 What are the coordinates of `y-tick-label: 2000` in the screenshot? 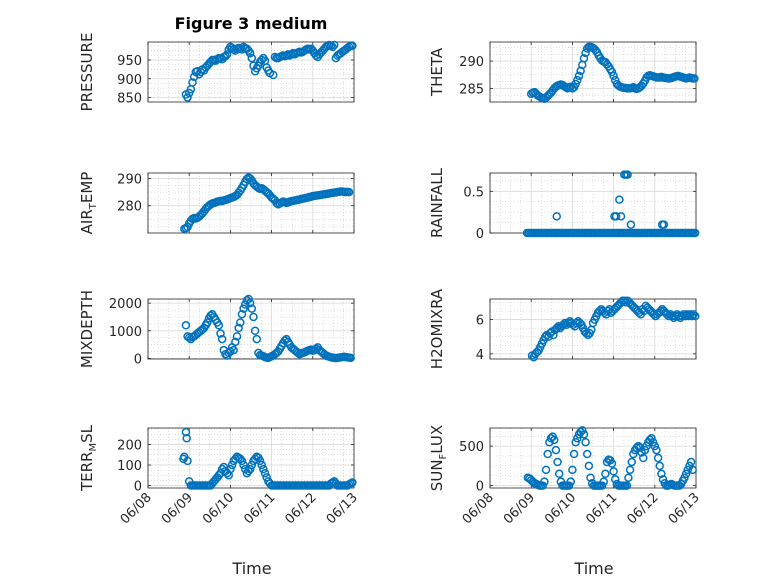 It's located at (125, 304).